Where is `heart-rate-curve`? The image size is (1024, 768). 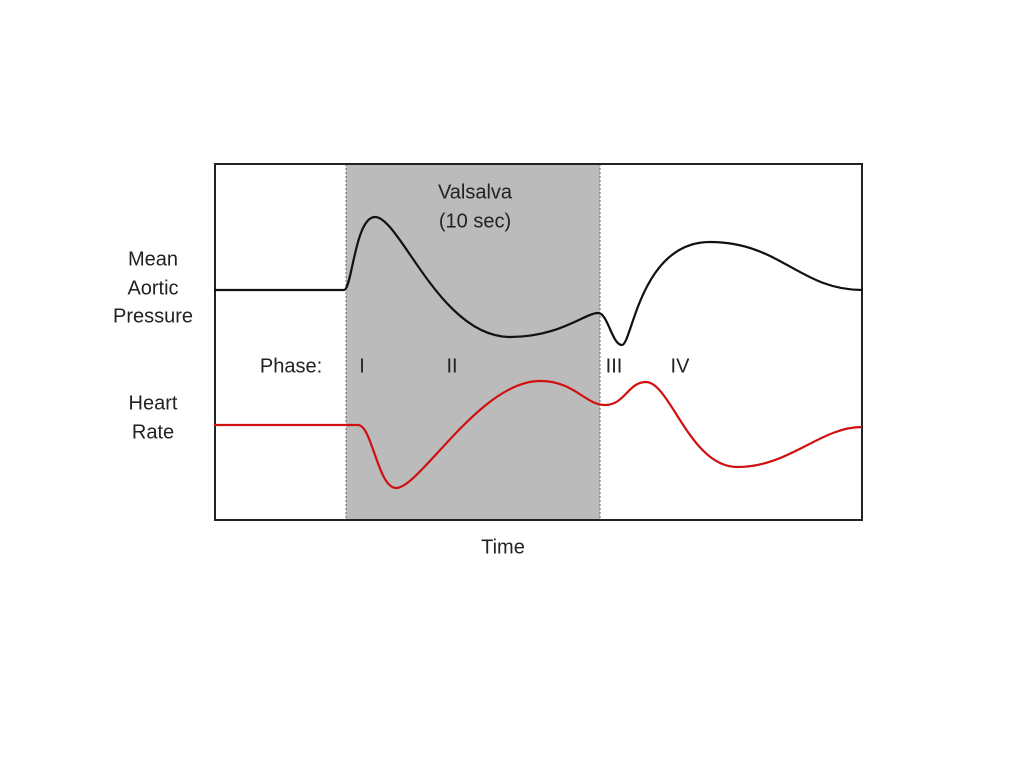 heart-rate-curve is located at coordinates (538, 434).